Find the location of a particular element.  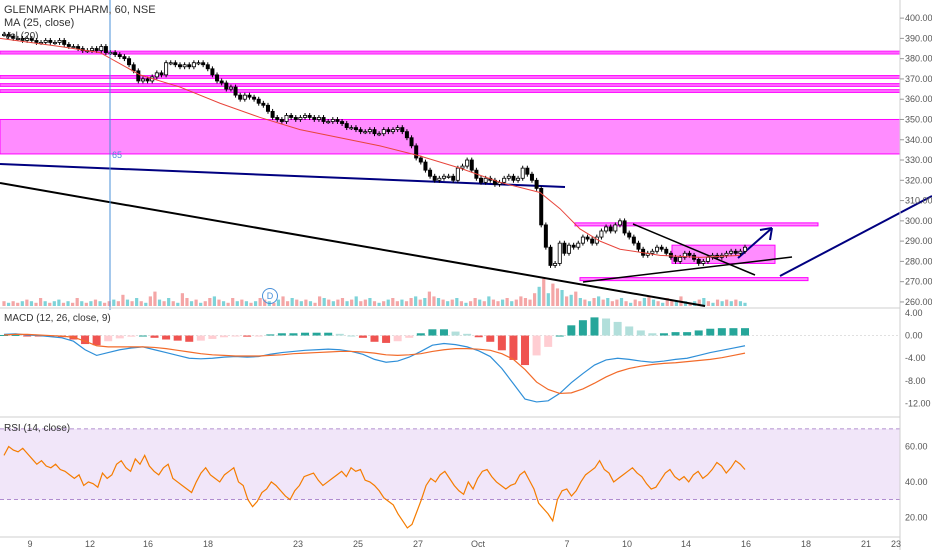

projection-line is located at coordinates (855, 236).